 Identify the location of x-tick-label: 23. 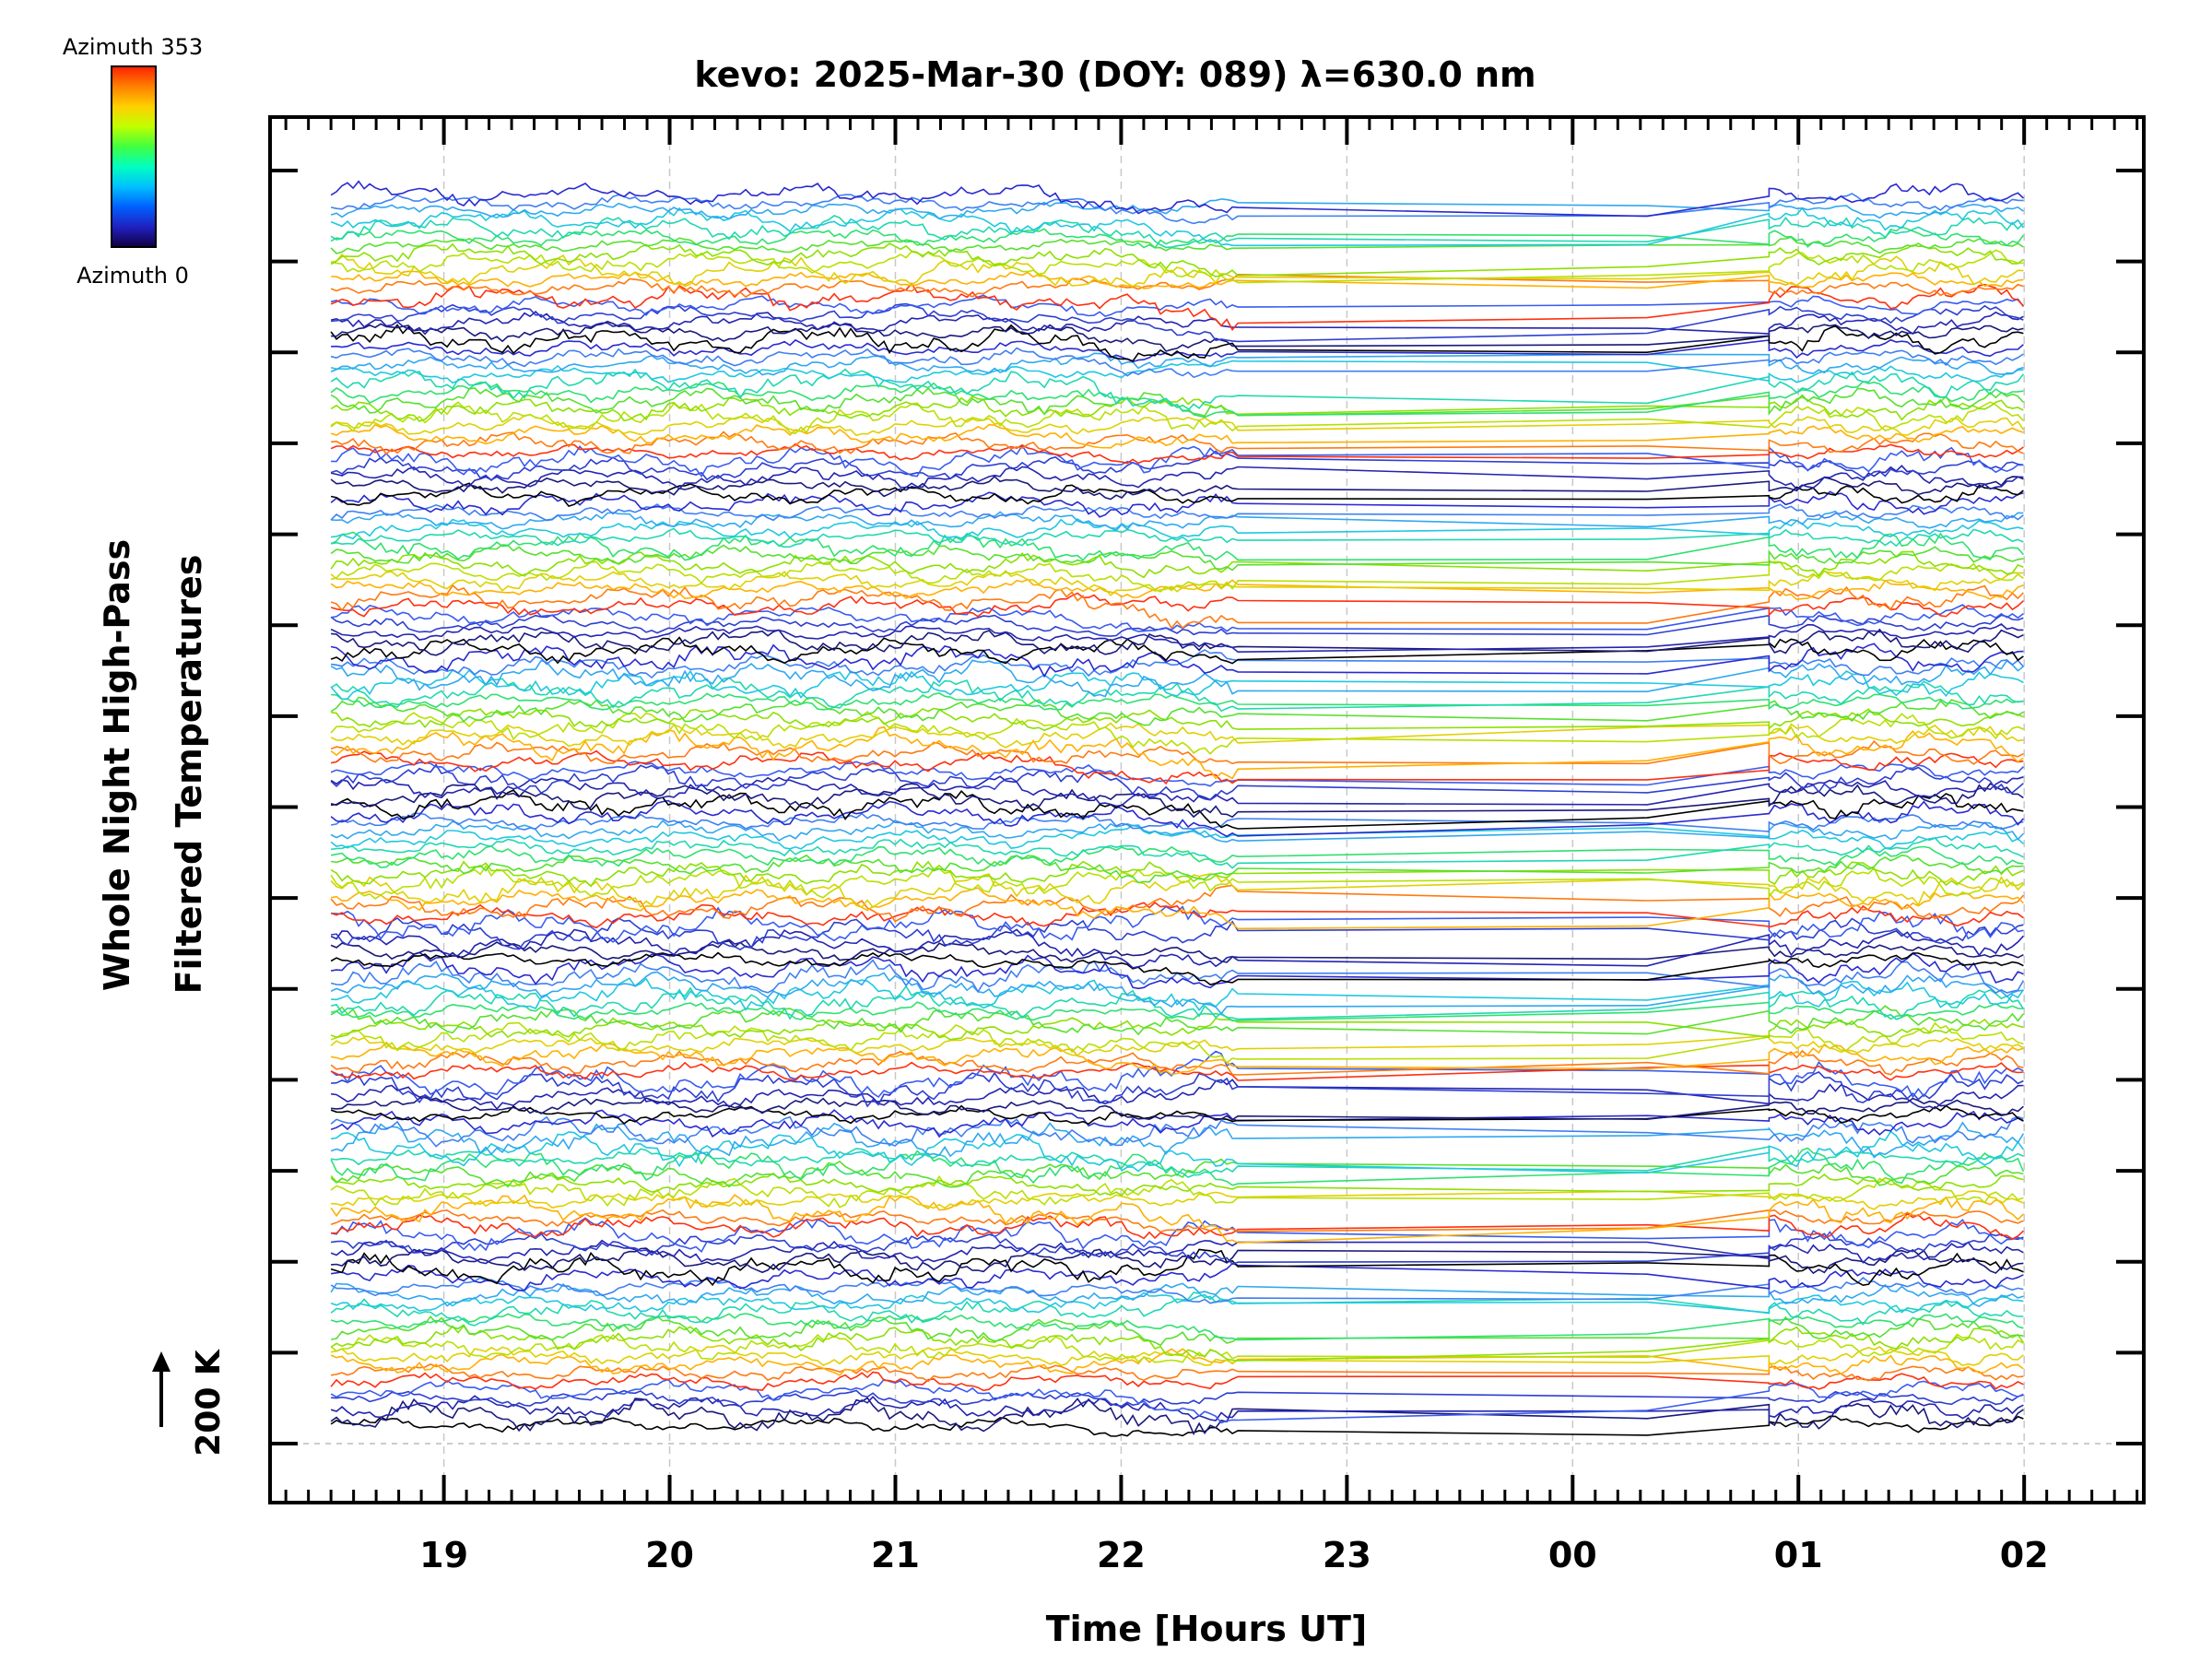
(1347, 1555).